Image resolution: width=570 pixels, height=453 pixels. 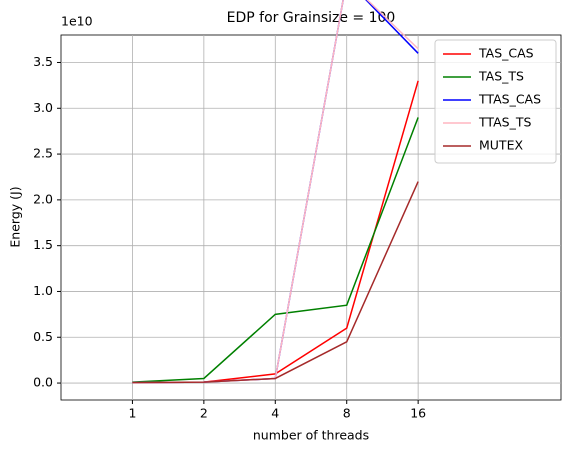 What do you see at coordinates (132, 413) in the screenshot?
I see `x-tick-label: 1` at bounding box center [132, 413].